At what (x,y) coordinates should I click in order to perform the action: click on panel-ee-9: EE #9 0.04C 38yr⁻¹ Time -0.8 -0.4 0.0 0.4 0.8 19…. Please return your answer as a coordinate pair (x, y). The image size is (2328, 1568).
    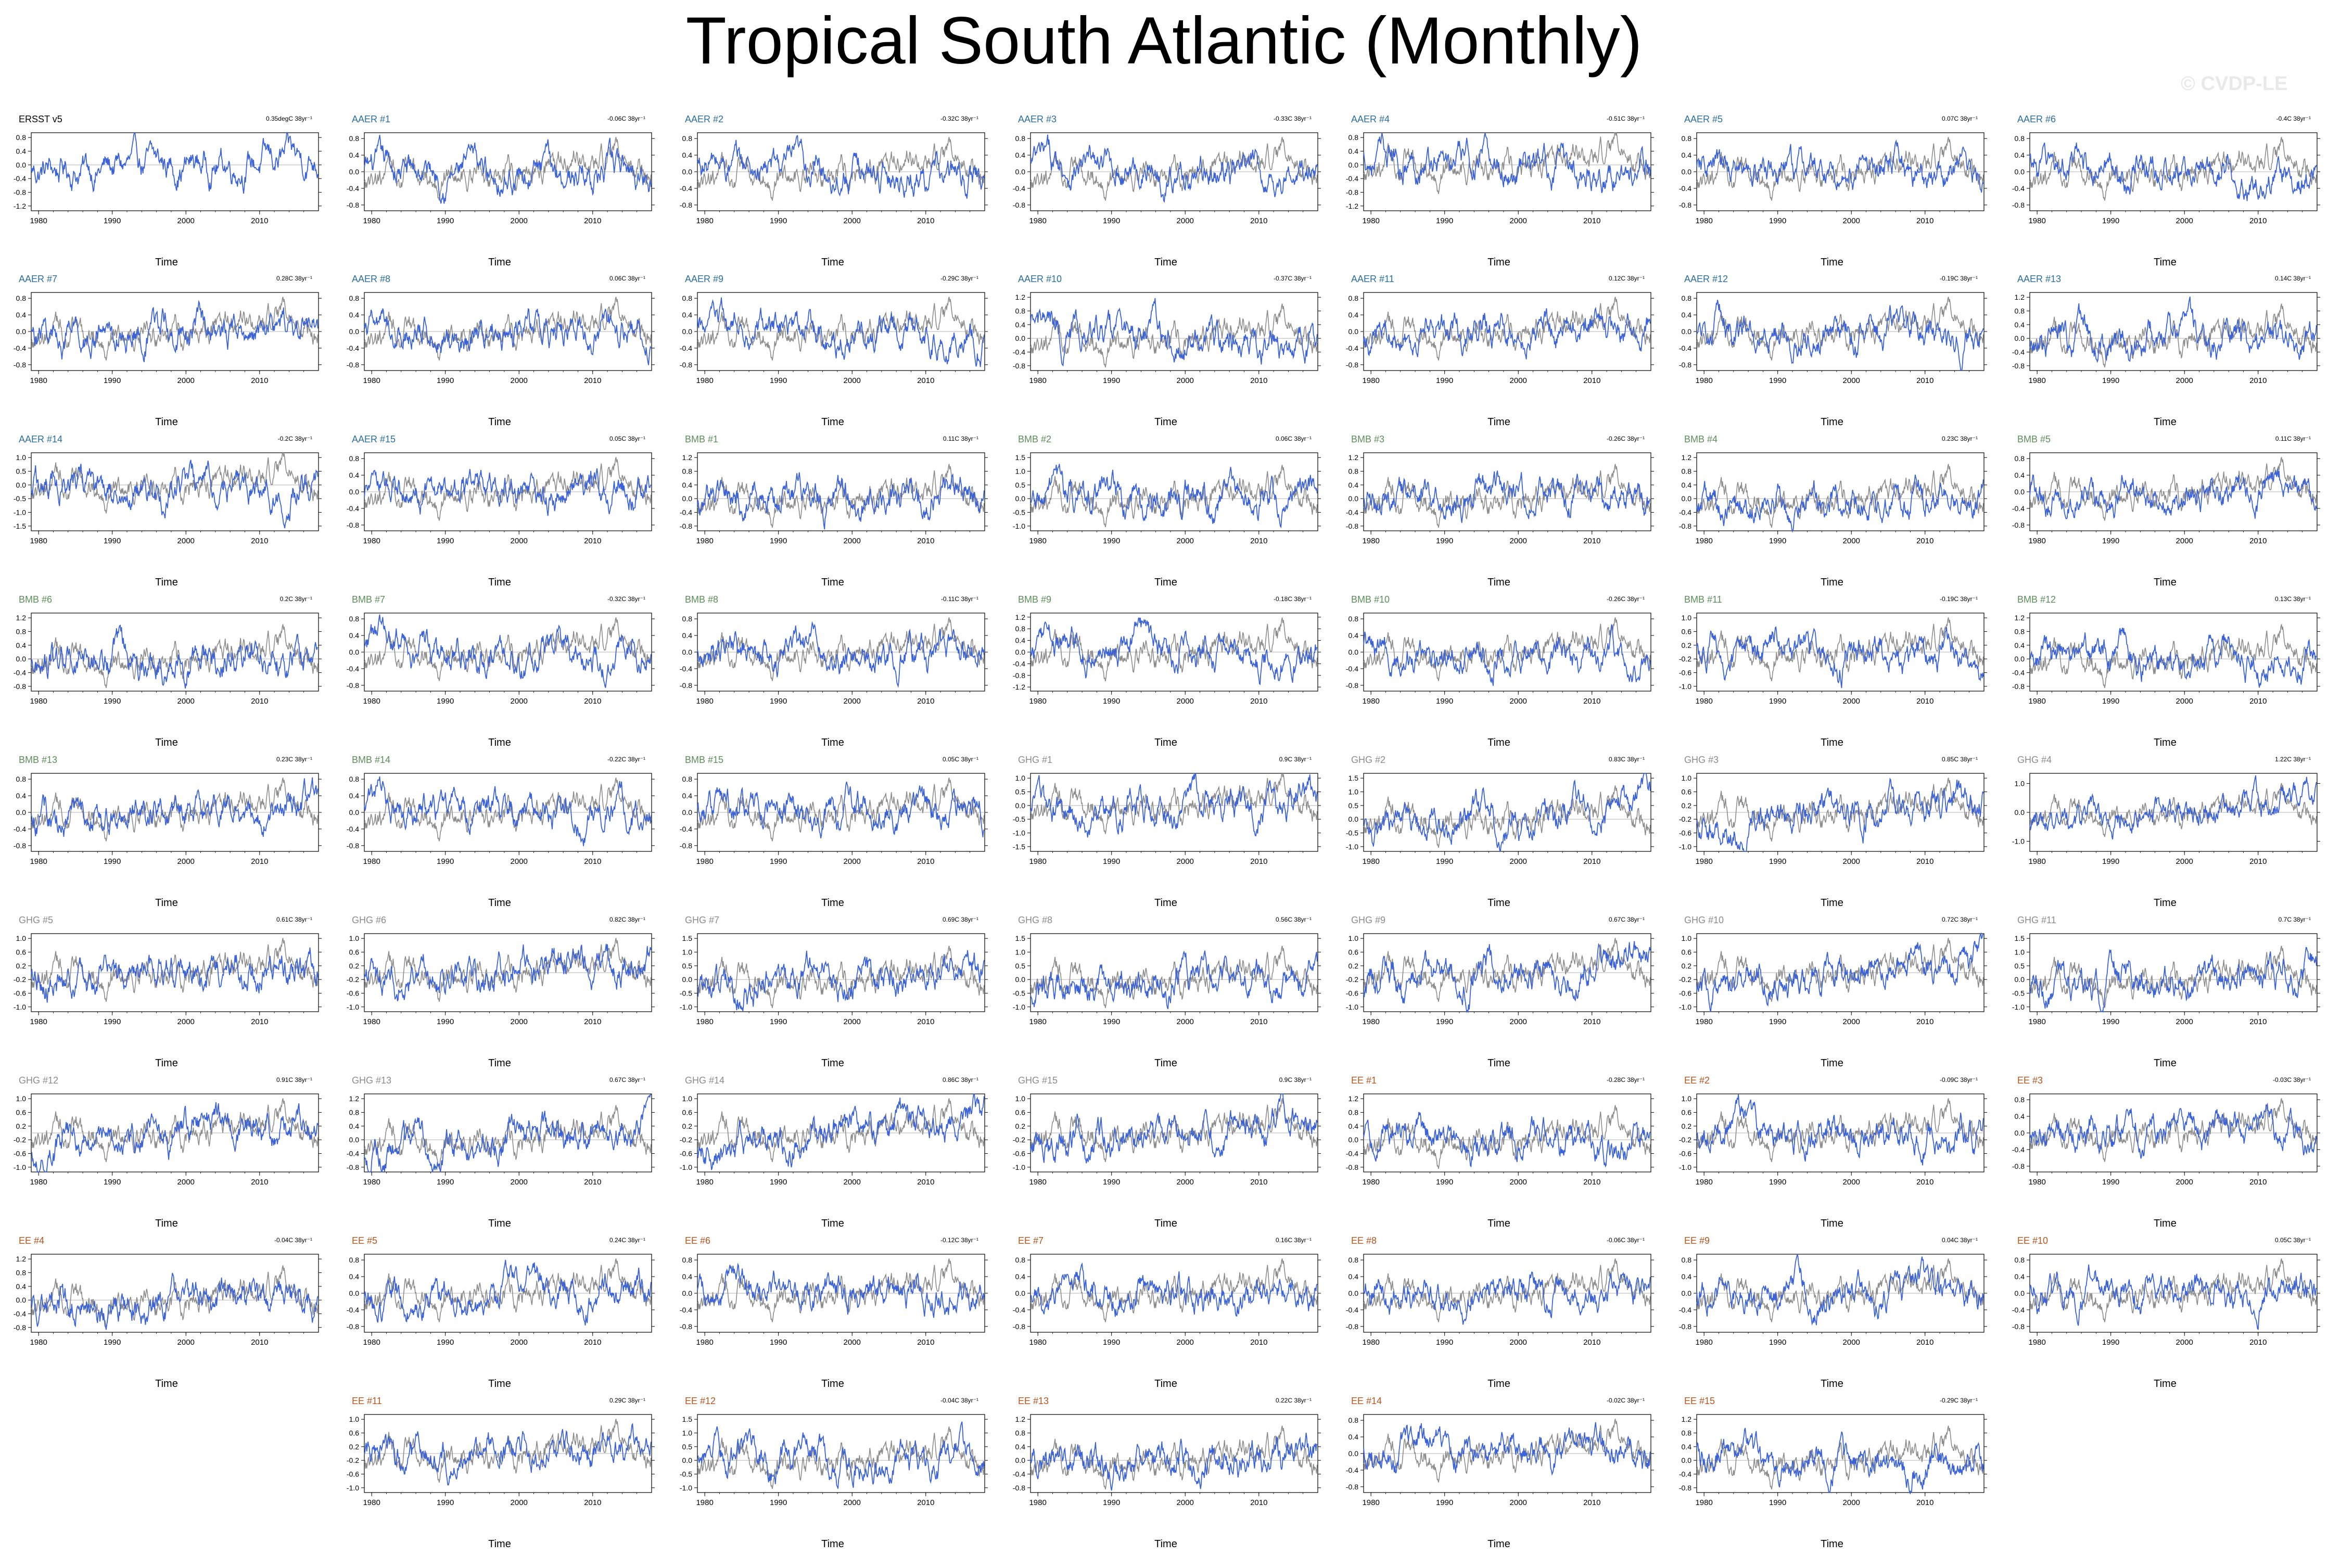
    Looking at the image, I should click on (1832, 1311).